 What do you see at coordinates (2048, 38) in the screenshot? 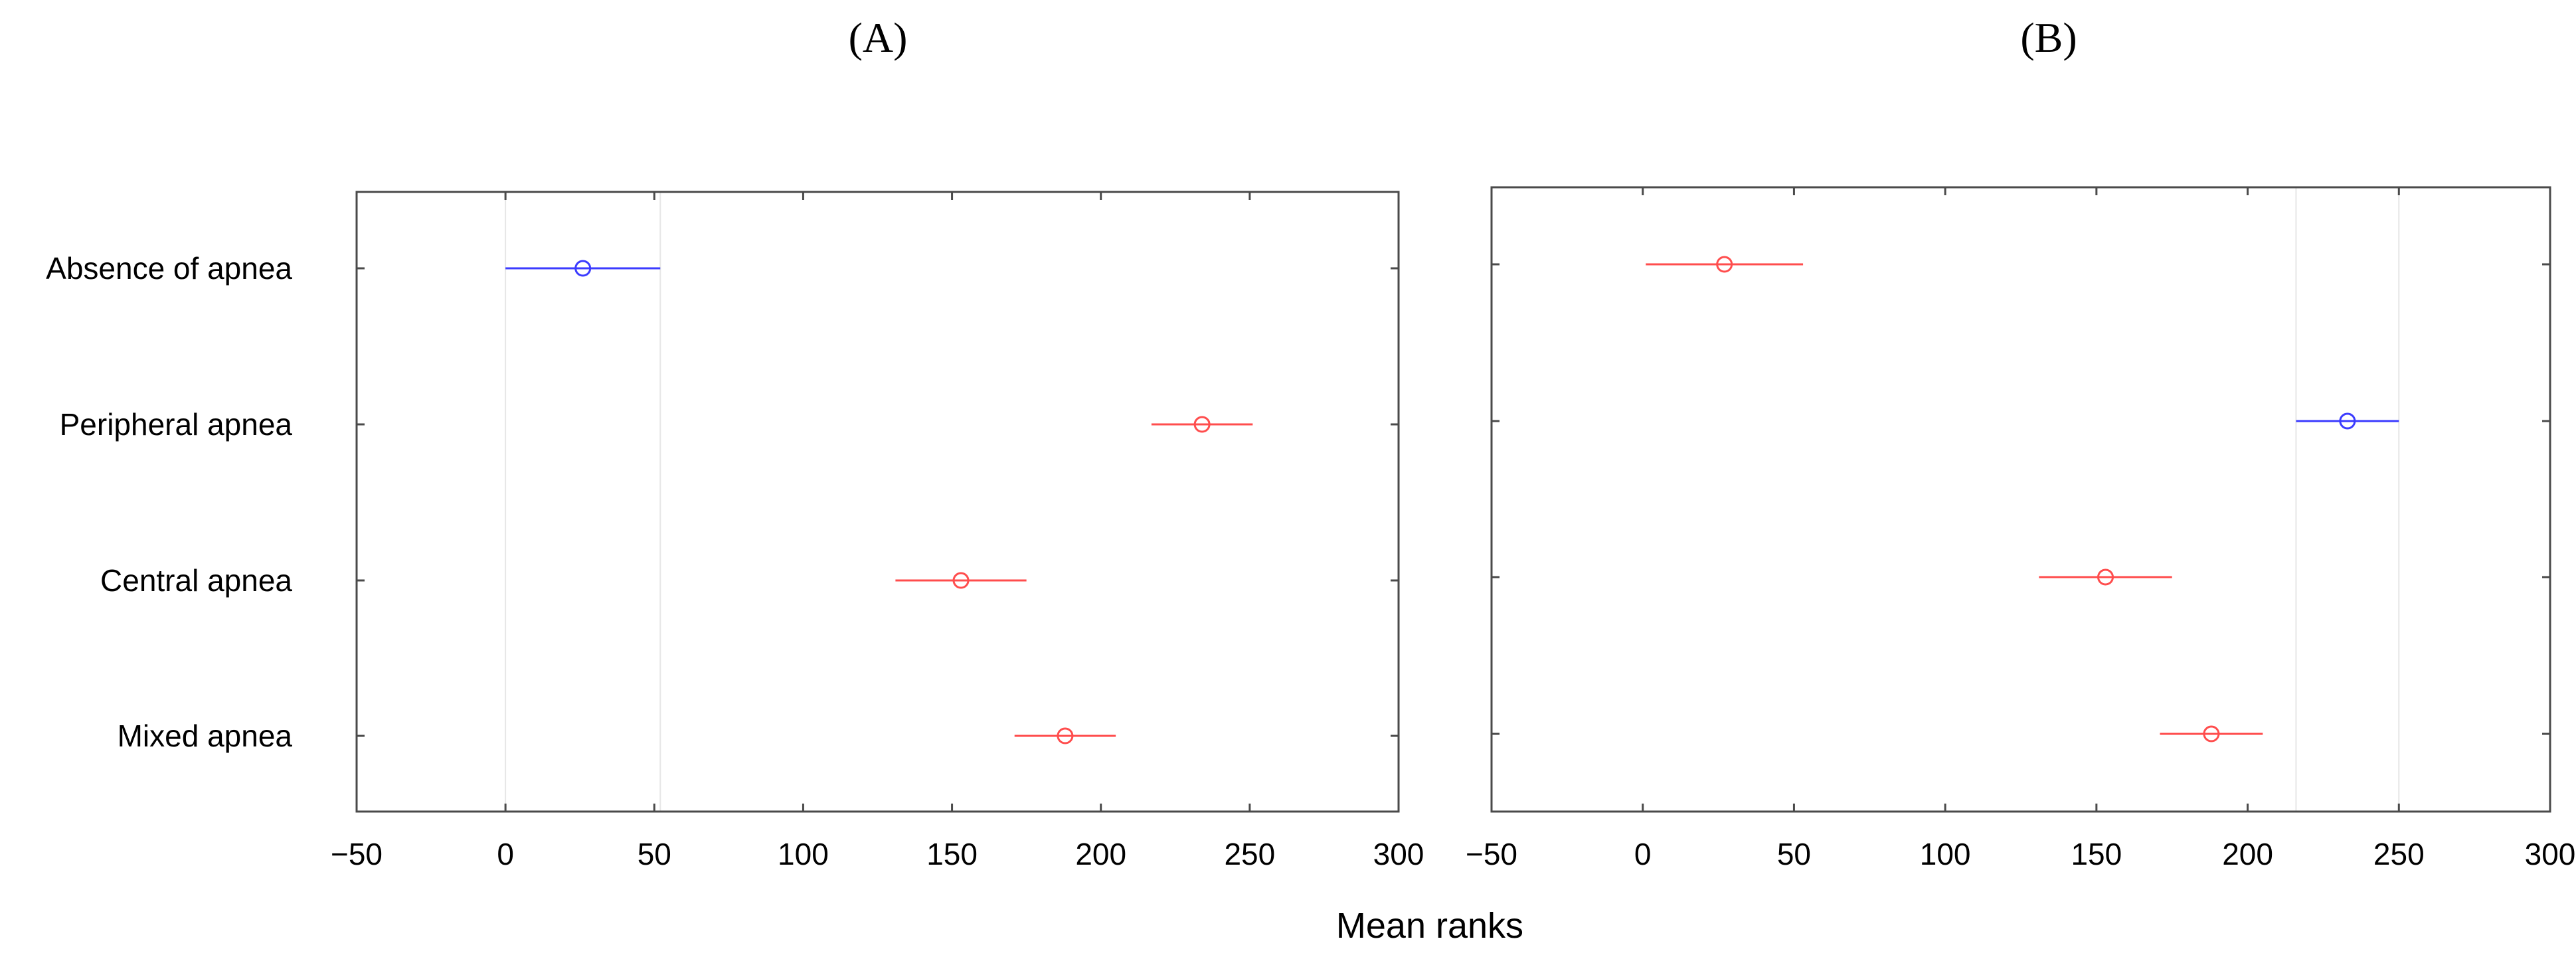
I see `panel-label: (B)` at bounding box center [2048, 38].